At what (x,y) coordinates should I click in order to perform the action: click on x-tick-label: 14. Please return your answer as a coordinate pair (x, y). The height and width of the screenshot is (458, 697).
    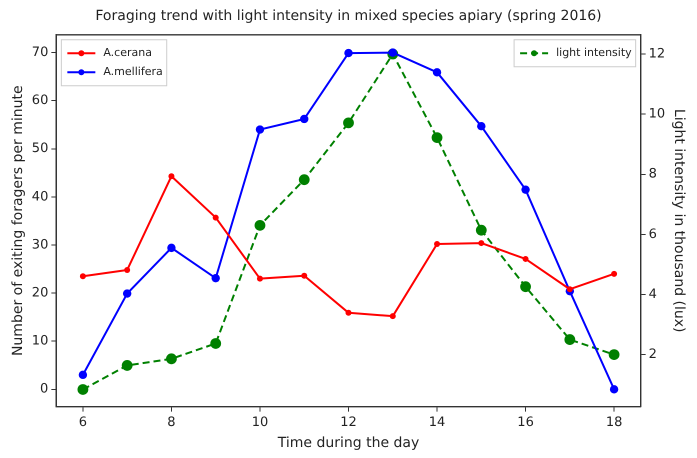
    Looking at the image, I should click on (437, 422).